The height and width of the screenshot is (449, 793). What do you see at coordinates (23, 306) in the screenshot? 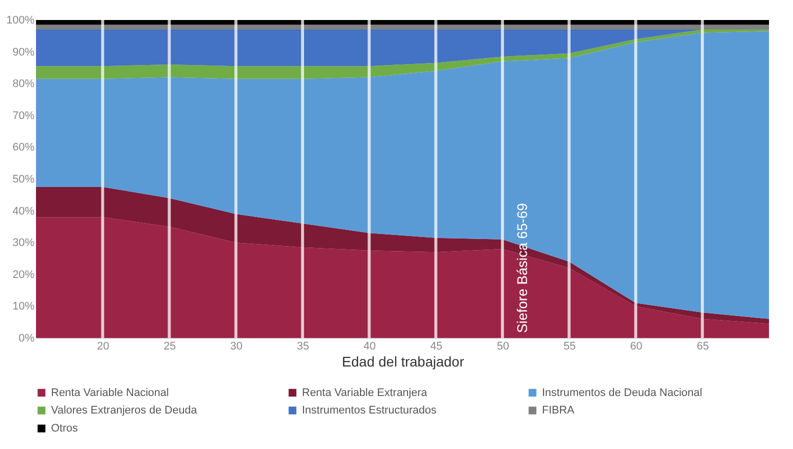
I see `y-tick-label: 10%` at bounding box center [23, 306].